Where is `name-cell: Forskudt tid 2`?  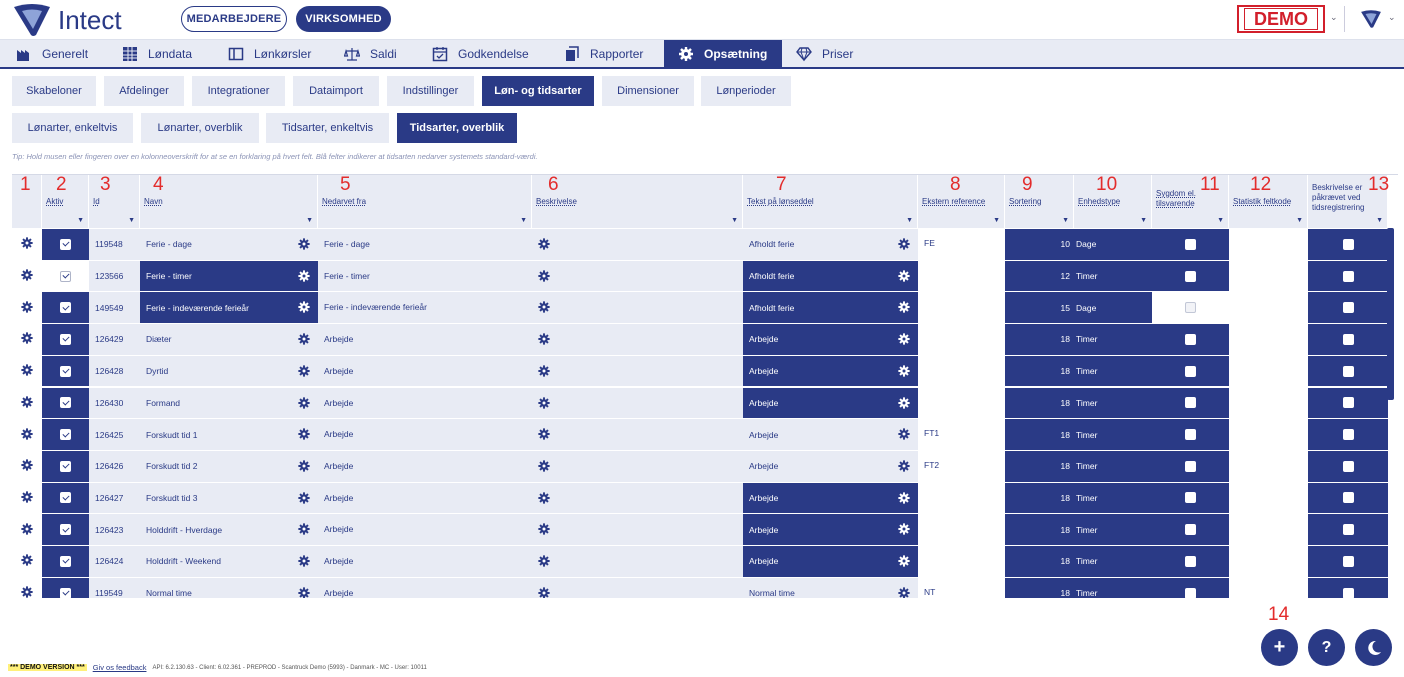
name-cell: Forskudt tid 2 is located at coordinates (229, 466).